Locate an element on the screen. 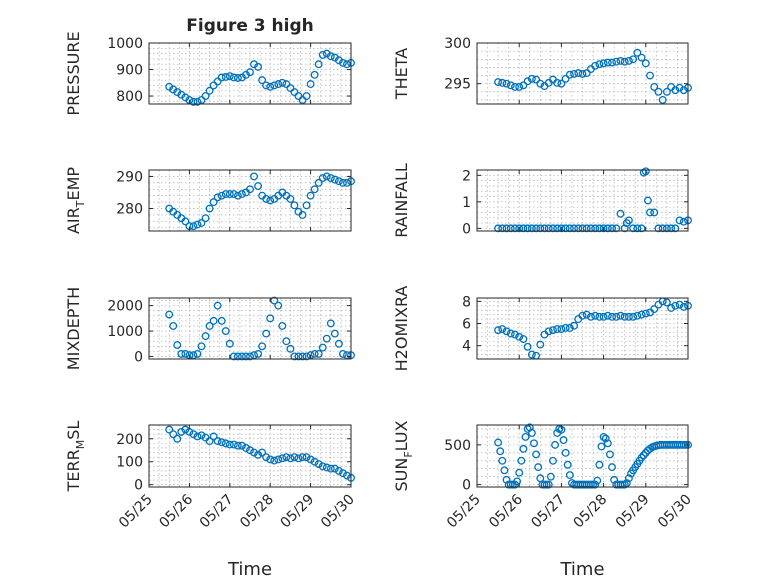  panel-rainfall-ytick-label: 2 is located at coordinates (466, 176).